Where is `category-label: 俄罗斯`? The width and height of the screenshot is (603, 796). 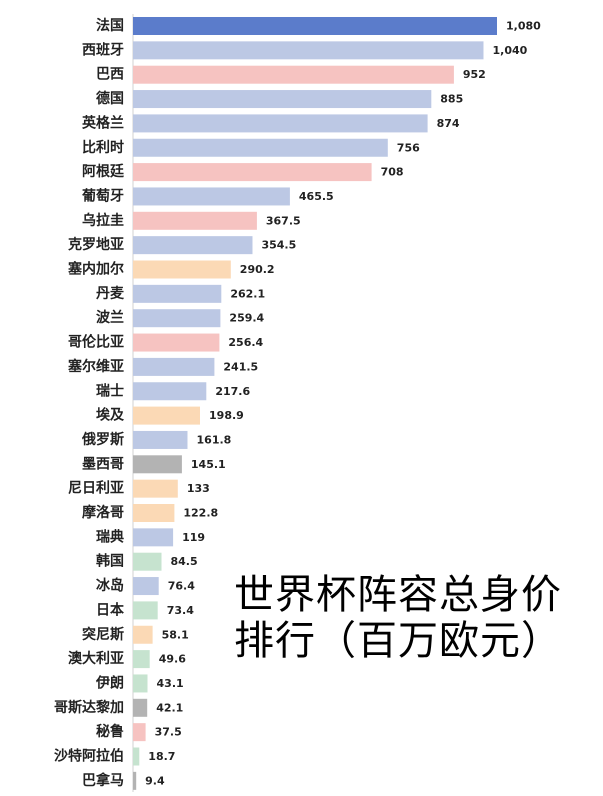
category-label: 俄罗斯 is located at coordinates (102, 439).